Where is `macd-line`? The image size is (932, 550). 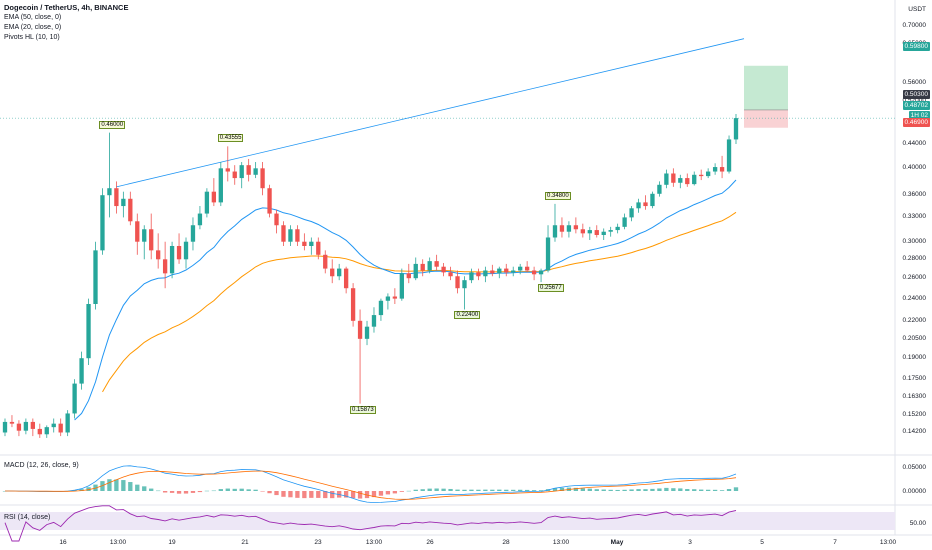 macd-line is located at coordinates (371, 484).